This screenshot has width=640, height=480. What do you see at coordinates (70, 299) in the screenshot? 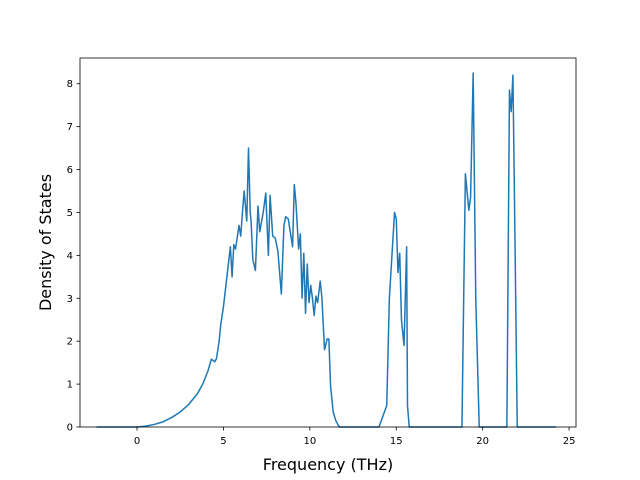
I see `y-tick-label: 3` at bounding box center [70, 299].